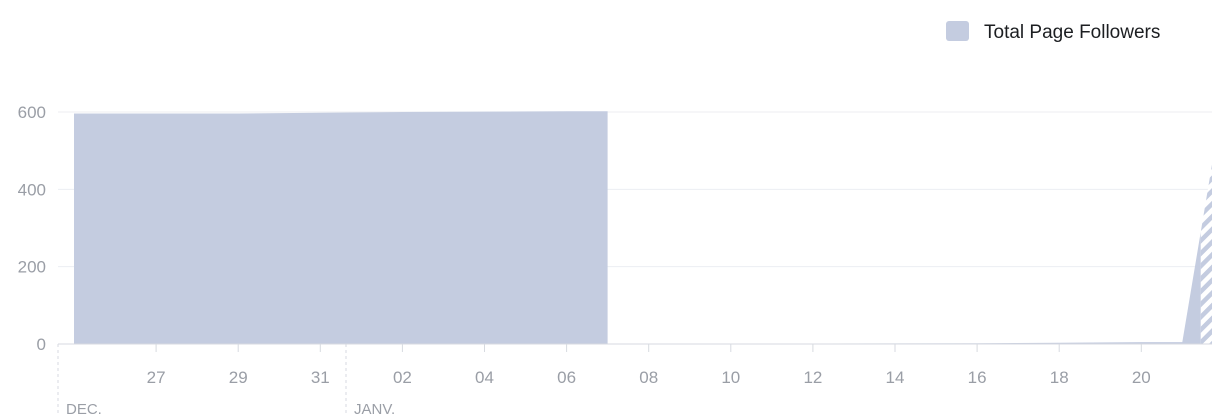  What do you see at coordinates (1072, 32) in the screenshot?
I see `legend-label: Total Page Followers` at bounding box center [1072, 32].